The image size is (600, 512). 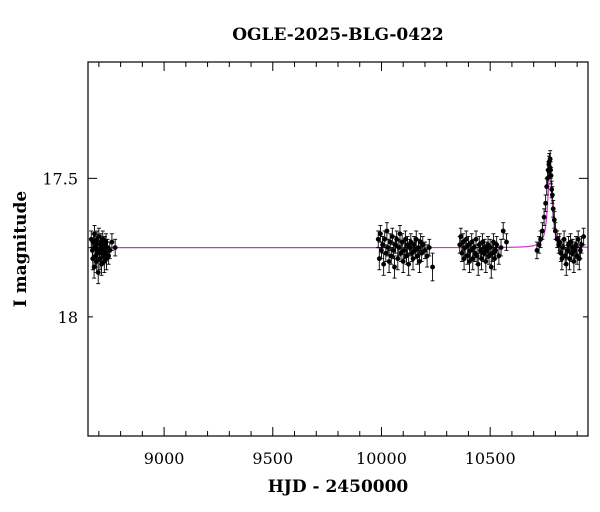 What do you see at coordinates (68, 317) in the screenshot?
I see `y-tick-label: 18` at bounding box center [68, 317].